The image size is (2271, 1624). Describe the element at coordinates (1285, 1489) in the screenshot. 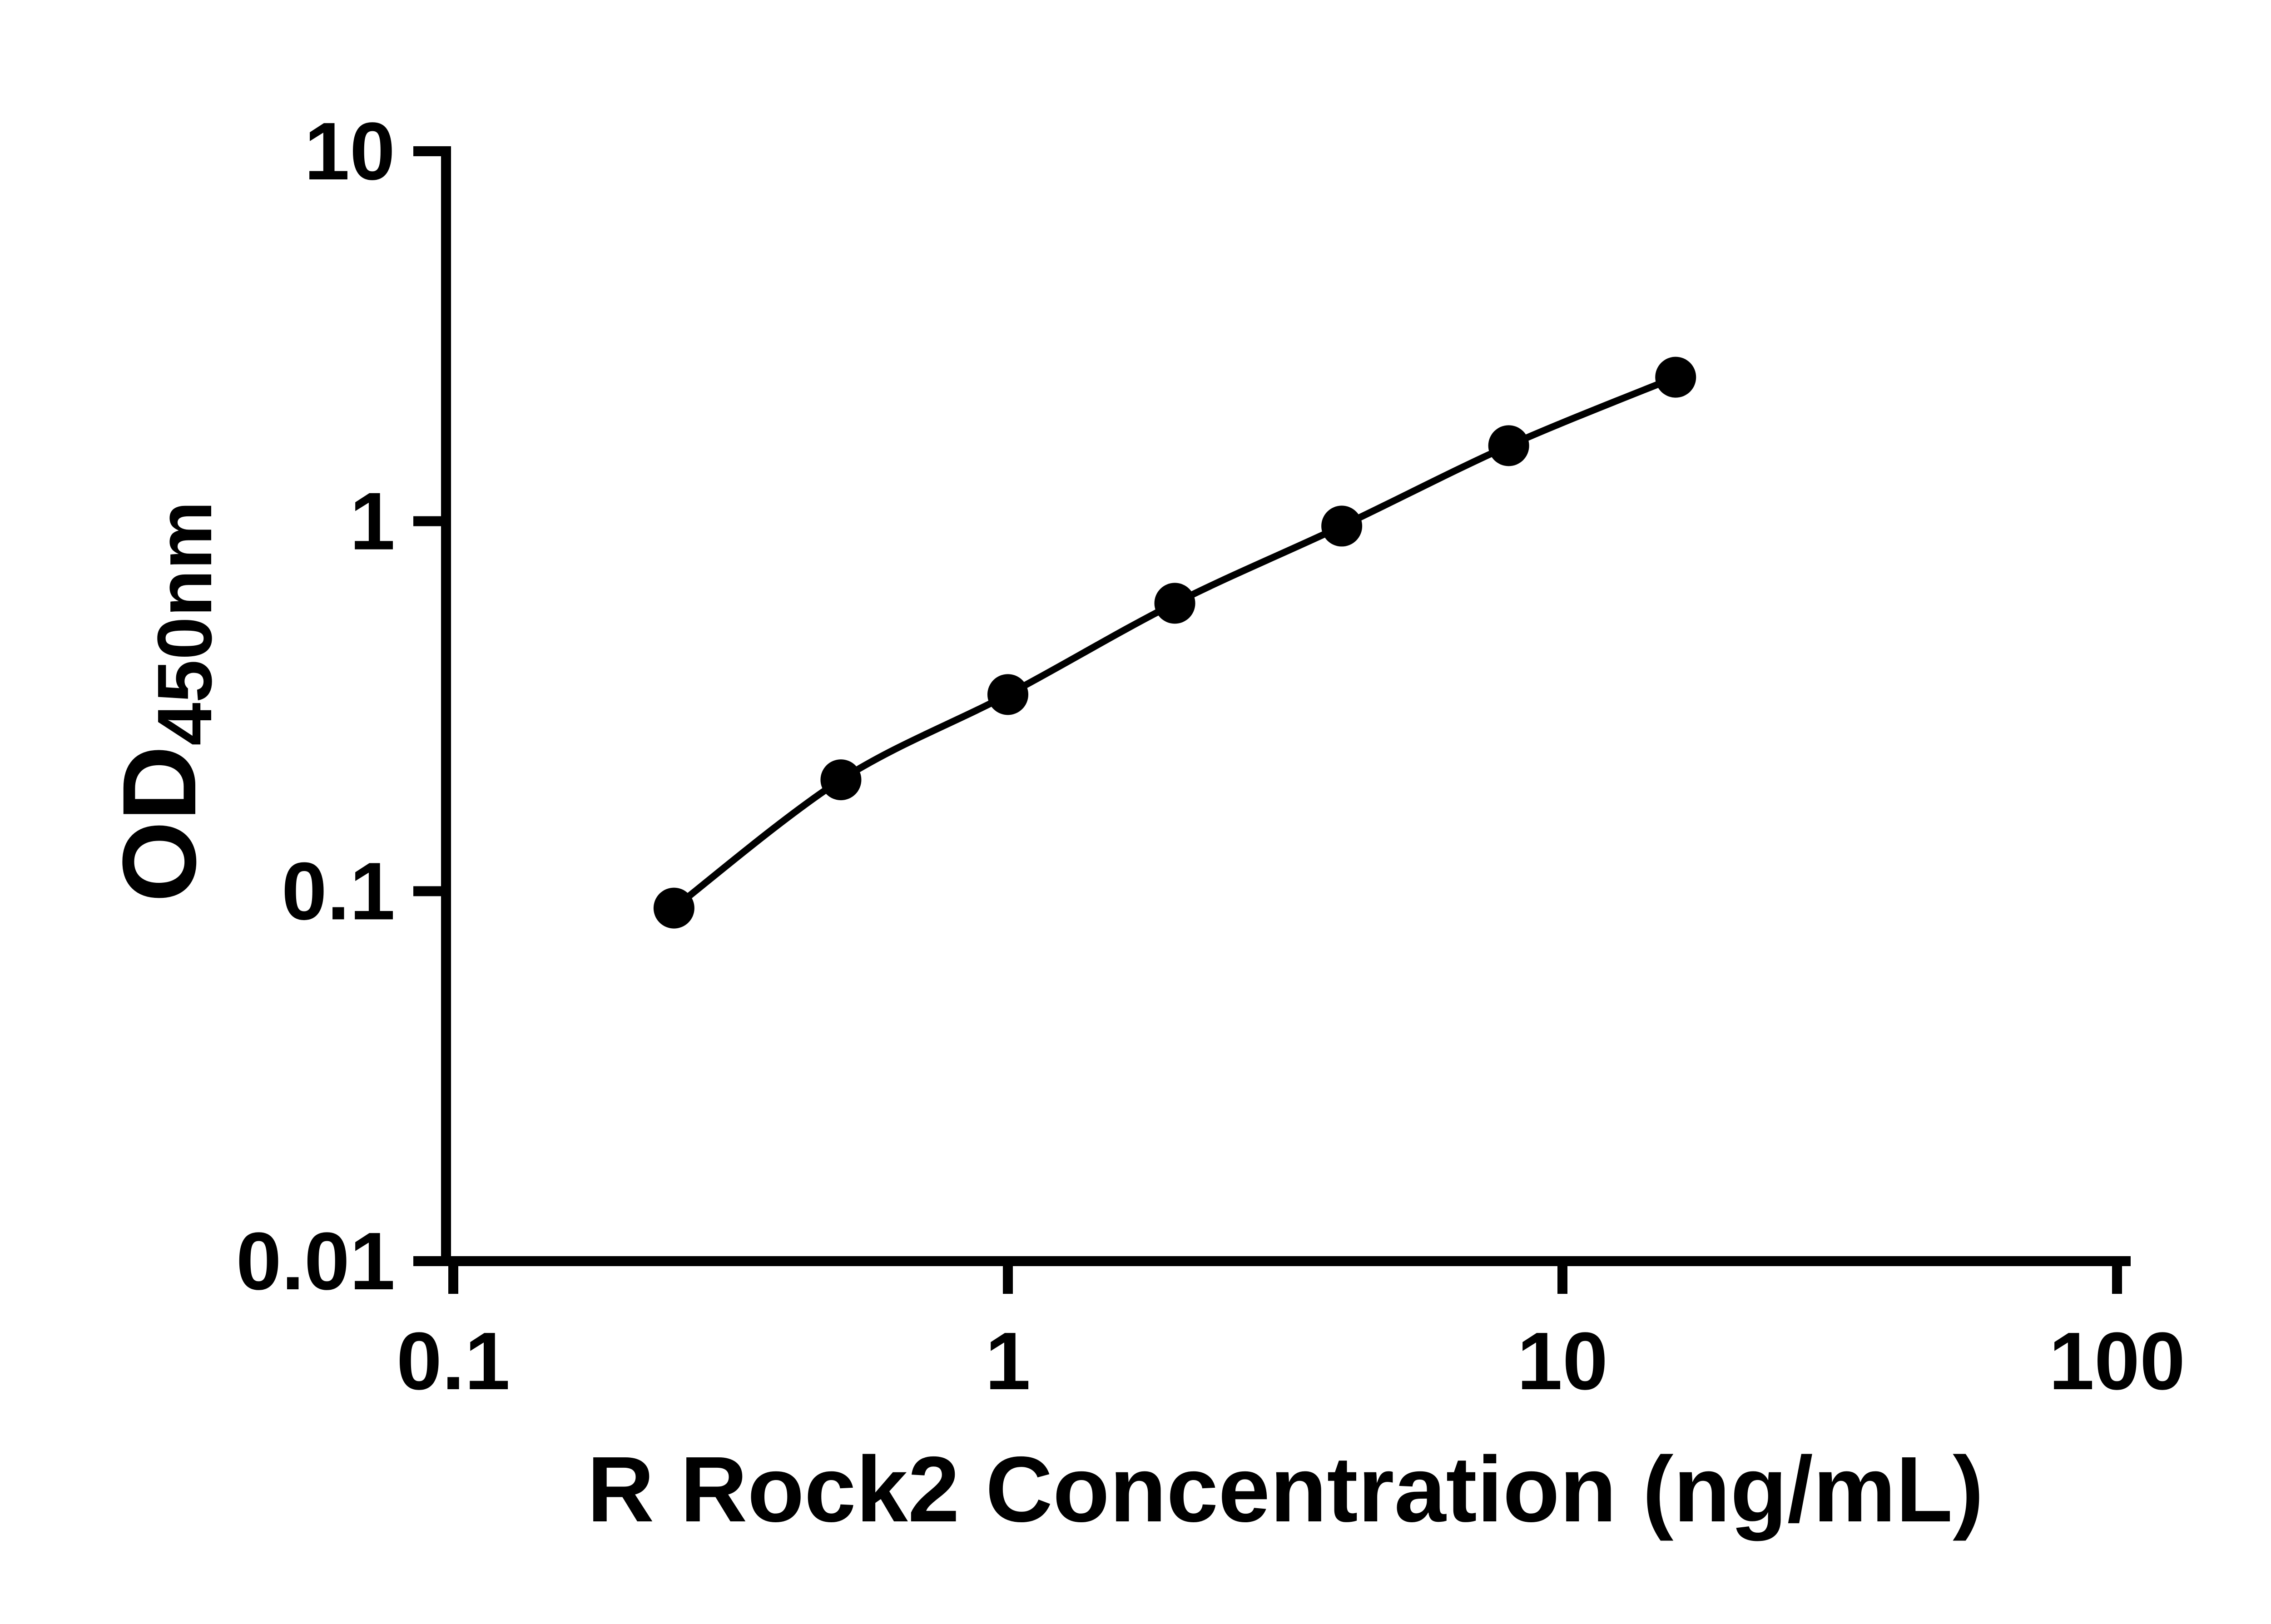

I see `x-axis-label: R Rock2 Concentration (ng/mL)` at that location.